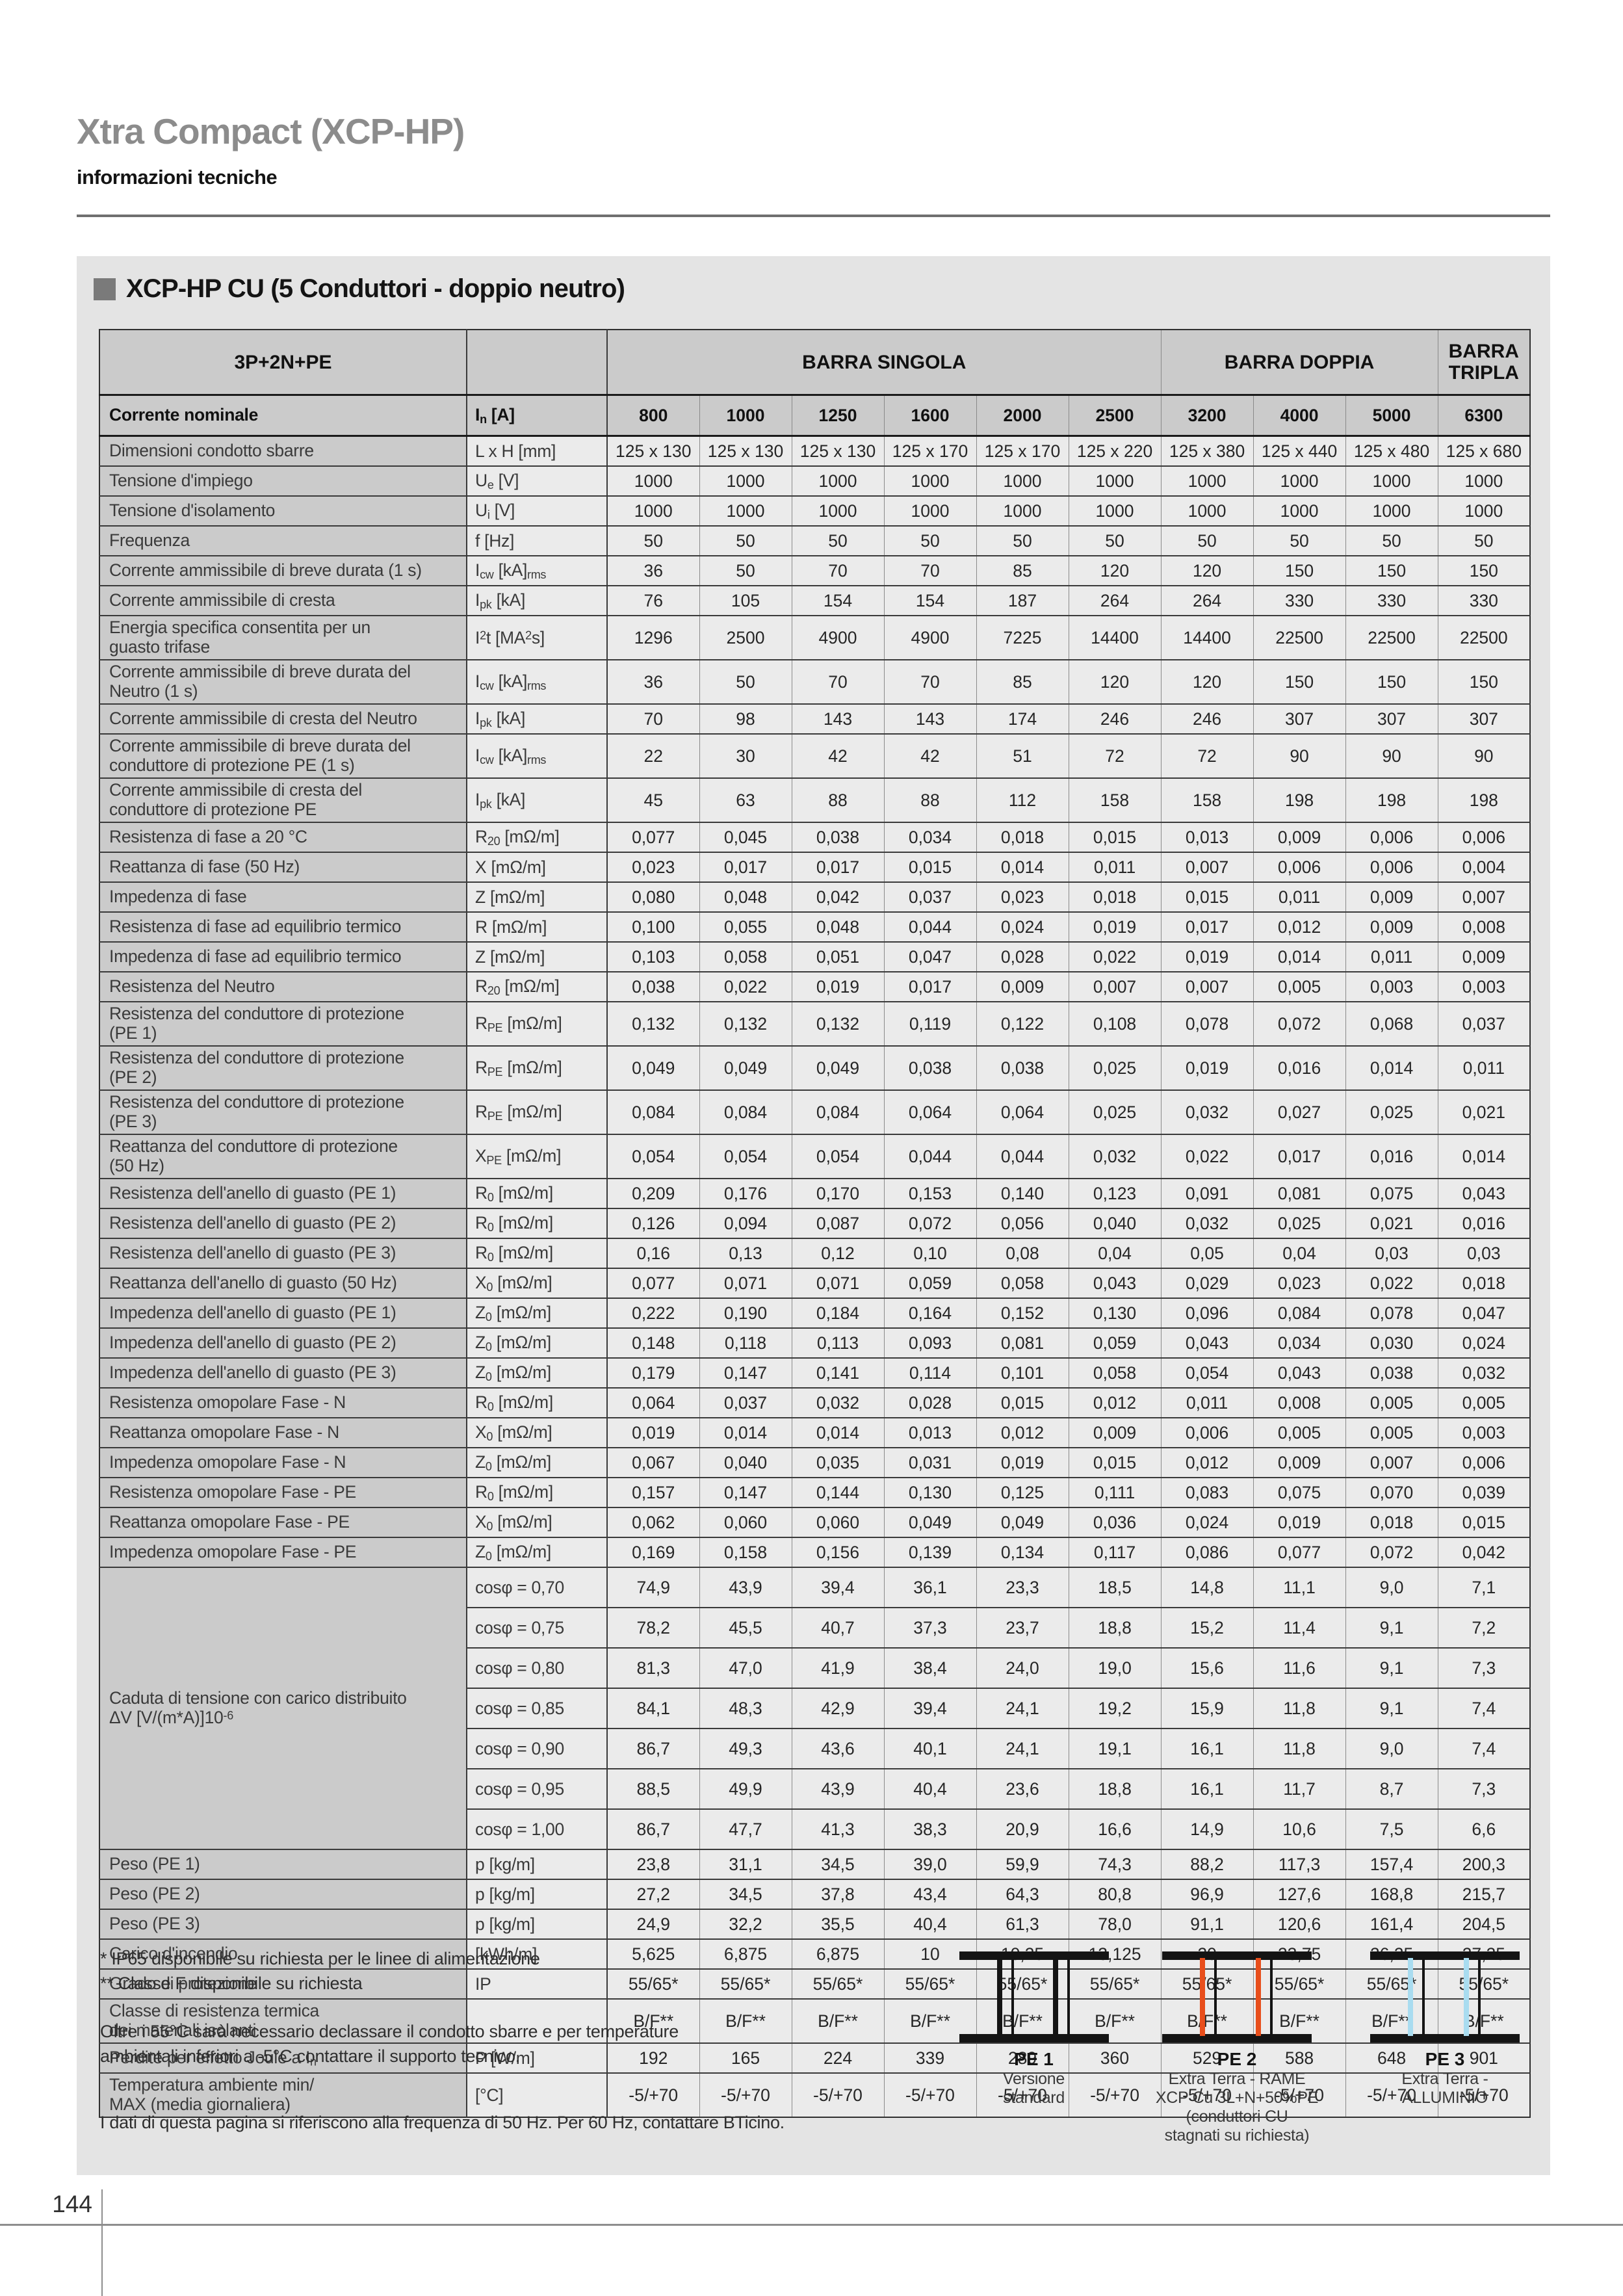 This screenshot has height=2296, width=1623. I want to click on cell-value: 24,1, so click(1023, 1748).